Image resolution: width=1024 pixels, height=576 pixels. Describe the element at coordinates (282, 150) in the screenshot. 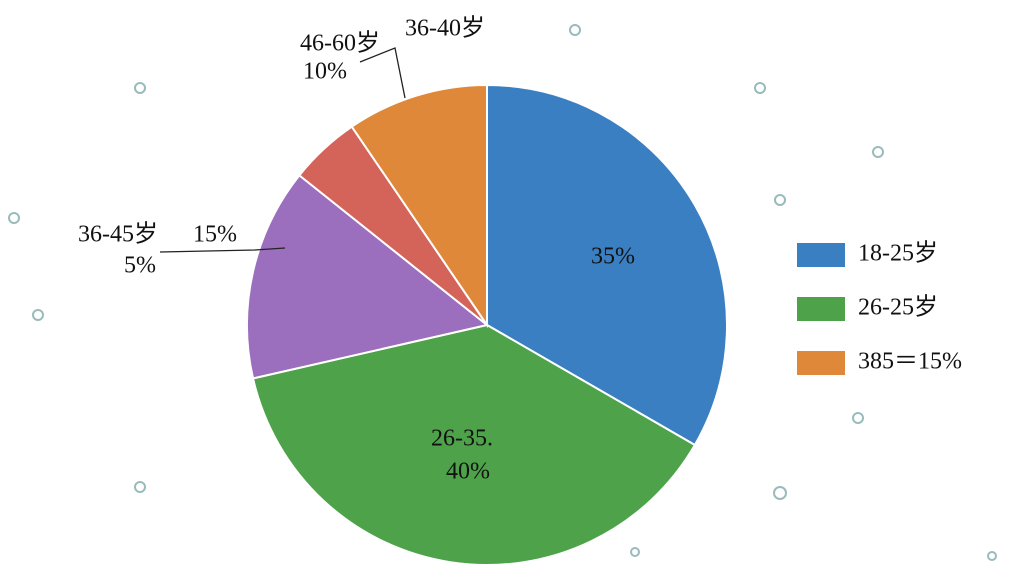

I see `leader-lines` at that location.